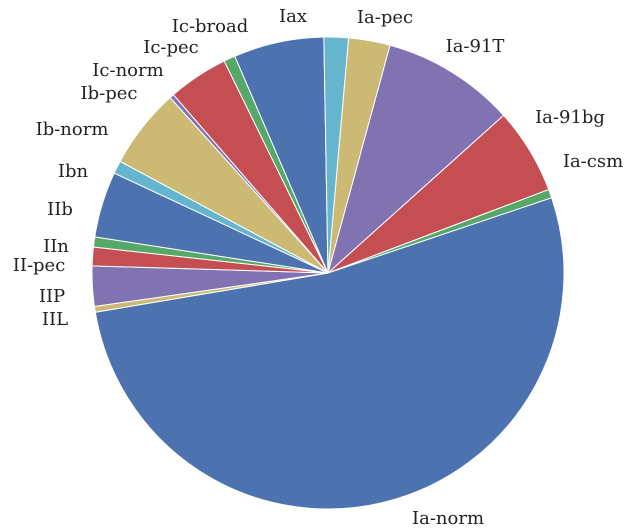 The image size is (630, 531). What do you see at coordinates (56, 246) in the screenshot?
I see `pie-label-iin: IIn` at bounding box center [56, 246].